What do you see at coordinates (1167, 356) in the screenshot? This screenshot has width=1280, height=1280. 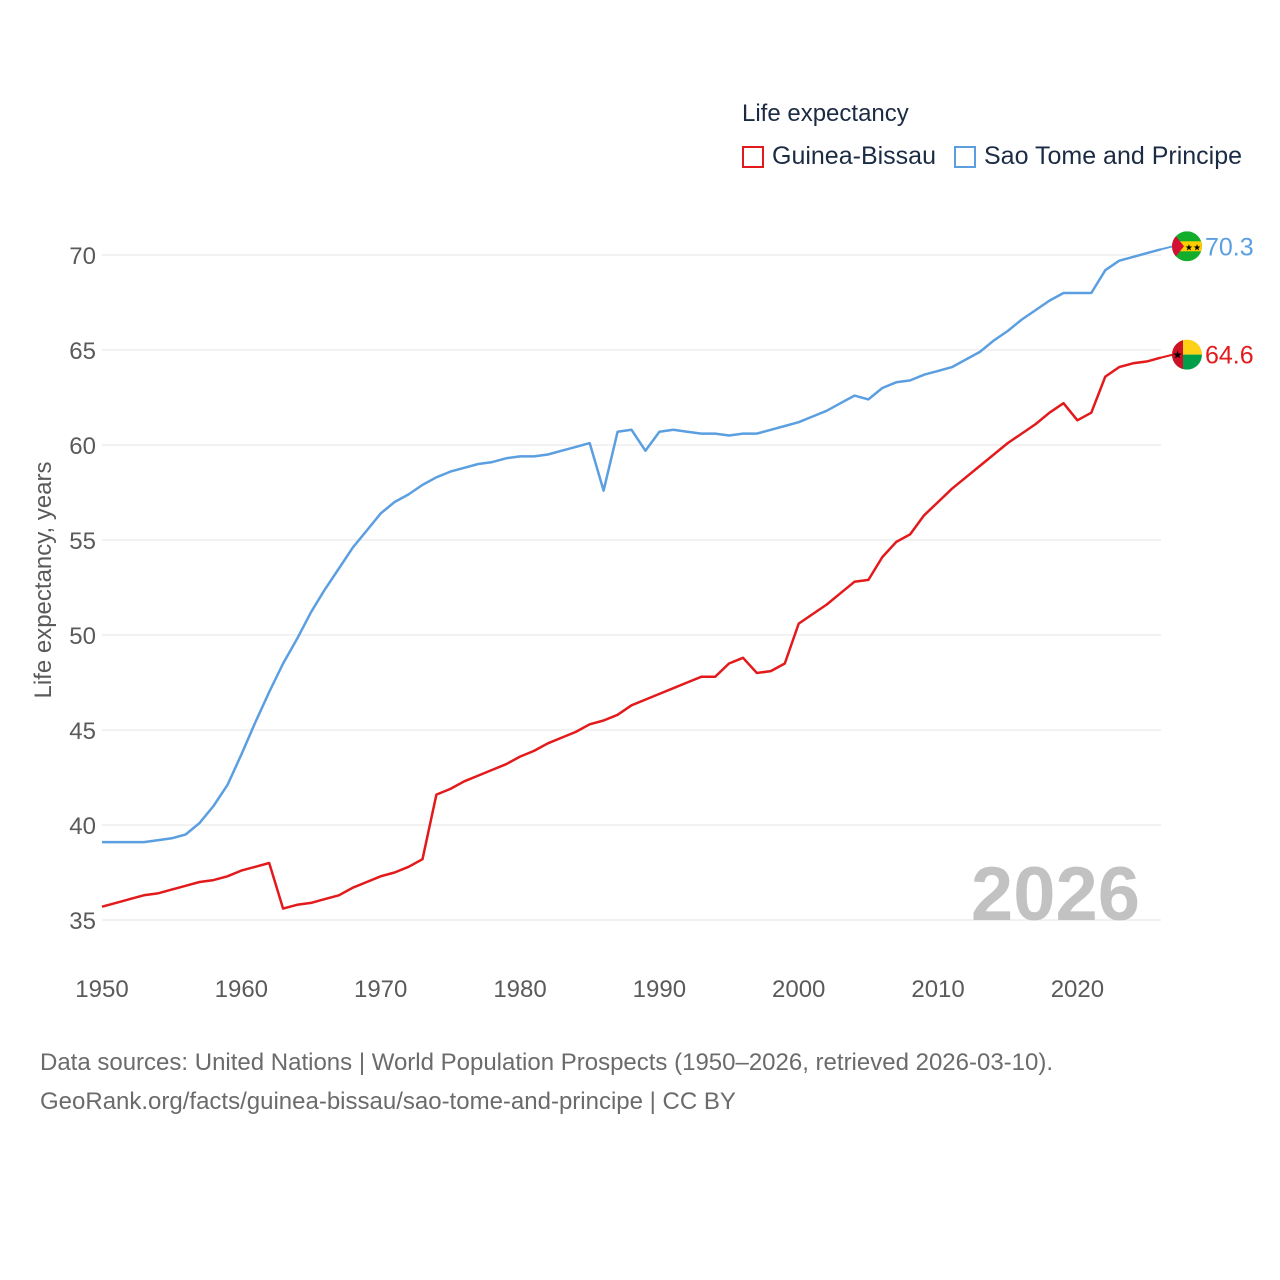 I see `end-connector-guinea-bissau` at bounding box center [1167, 356].